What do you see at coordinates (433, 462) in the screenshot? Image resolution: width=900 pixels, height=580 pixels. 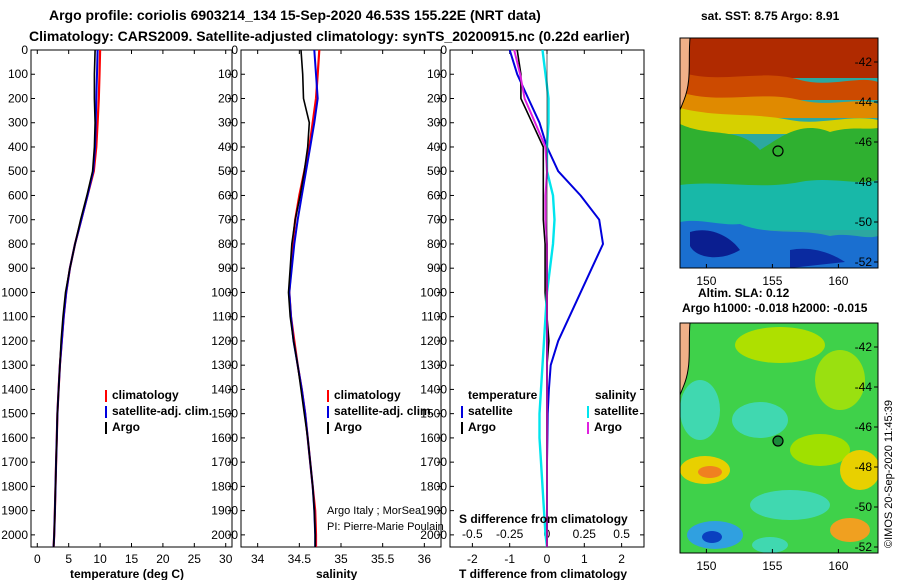 I see `depth-tick-label: 1700` at bounding box center [433, 462].